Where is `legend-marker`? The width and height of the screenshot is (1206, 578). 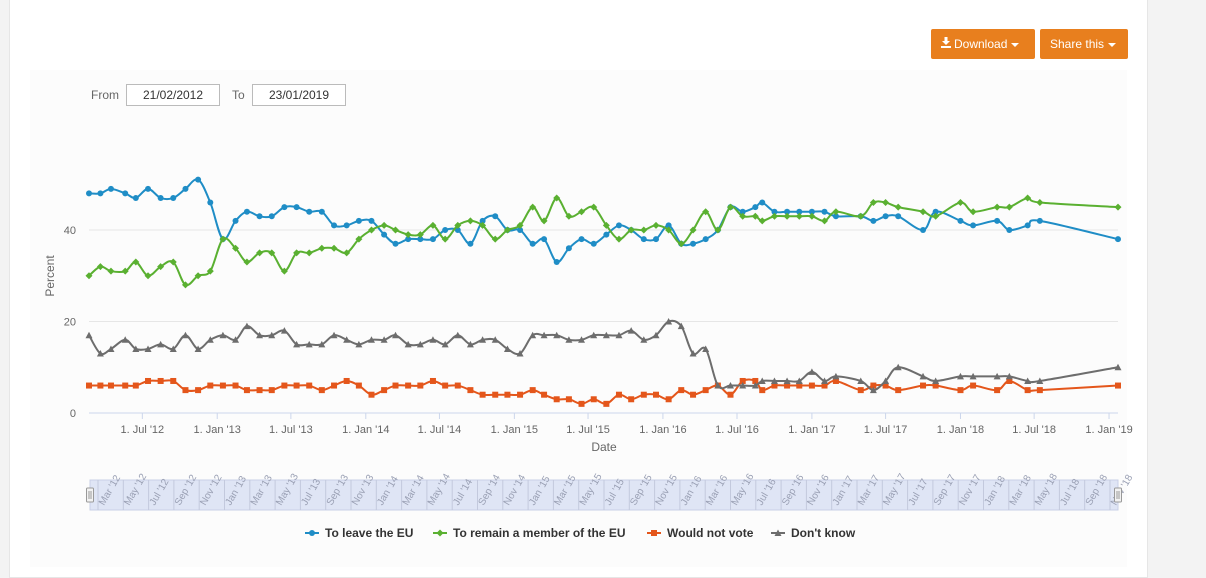
legend-marker is located at coordinates (654, 533).